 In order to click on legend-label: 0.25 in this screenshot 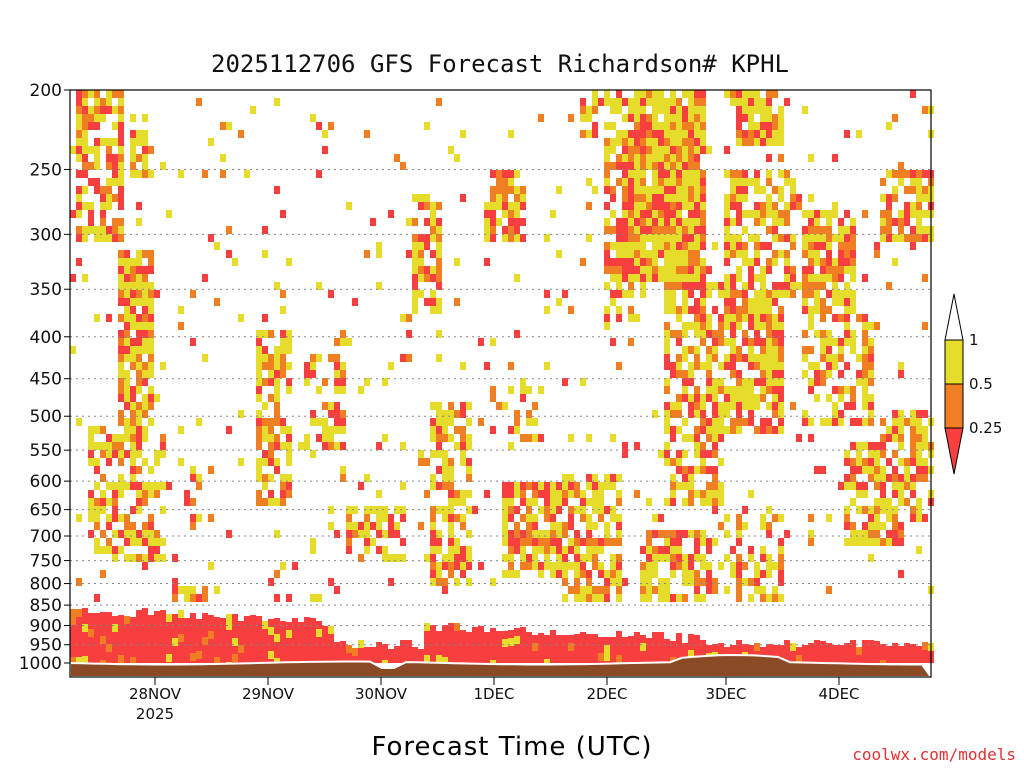, I will do `click(985, 428)`.